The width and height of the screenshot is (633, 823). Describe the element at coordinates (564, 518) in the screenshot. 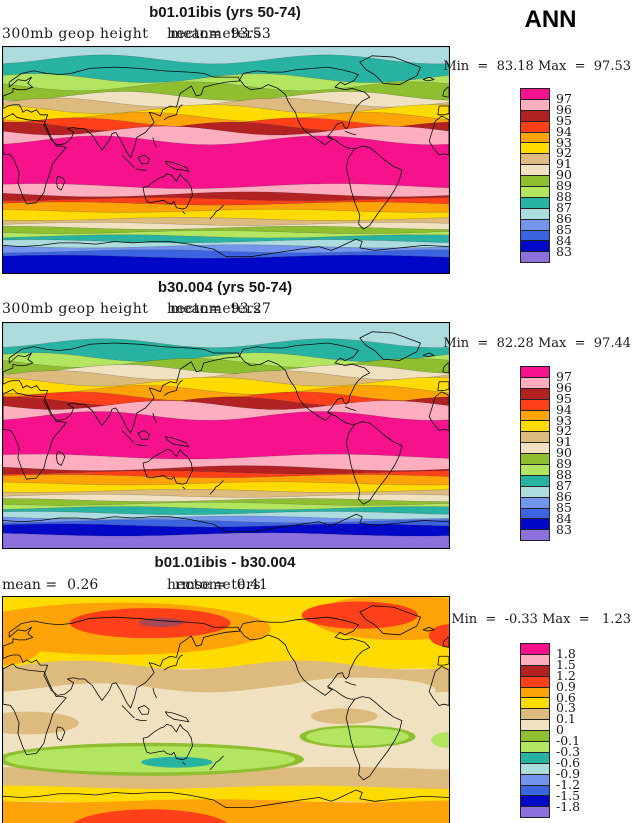

I see `colorbar-tick-label: 84` at that location.